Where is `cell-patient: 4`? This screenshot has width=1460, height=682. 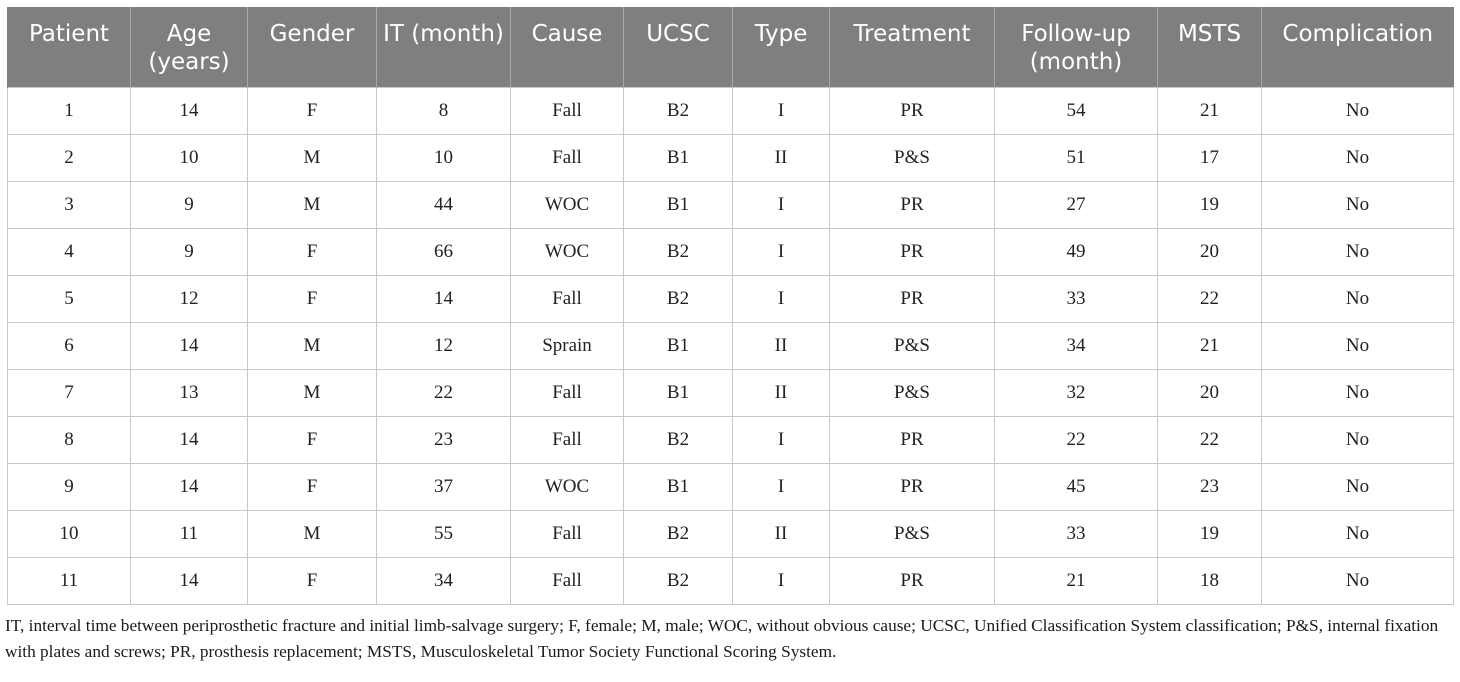 cell-patient: 4 is located at coordinates (69, 251).